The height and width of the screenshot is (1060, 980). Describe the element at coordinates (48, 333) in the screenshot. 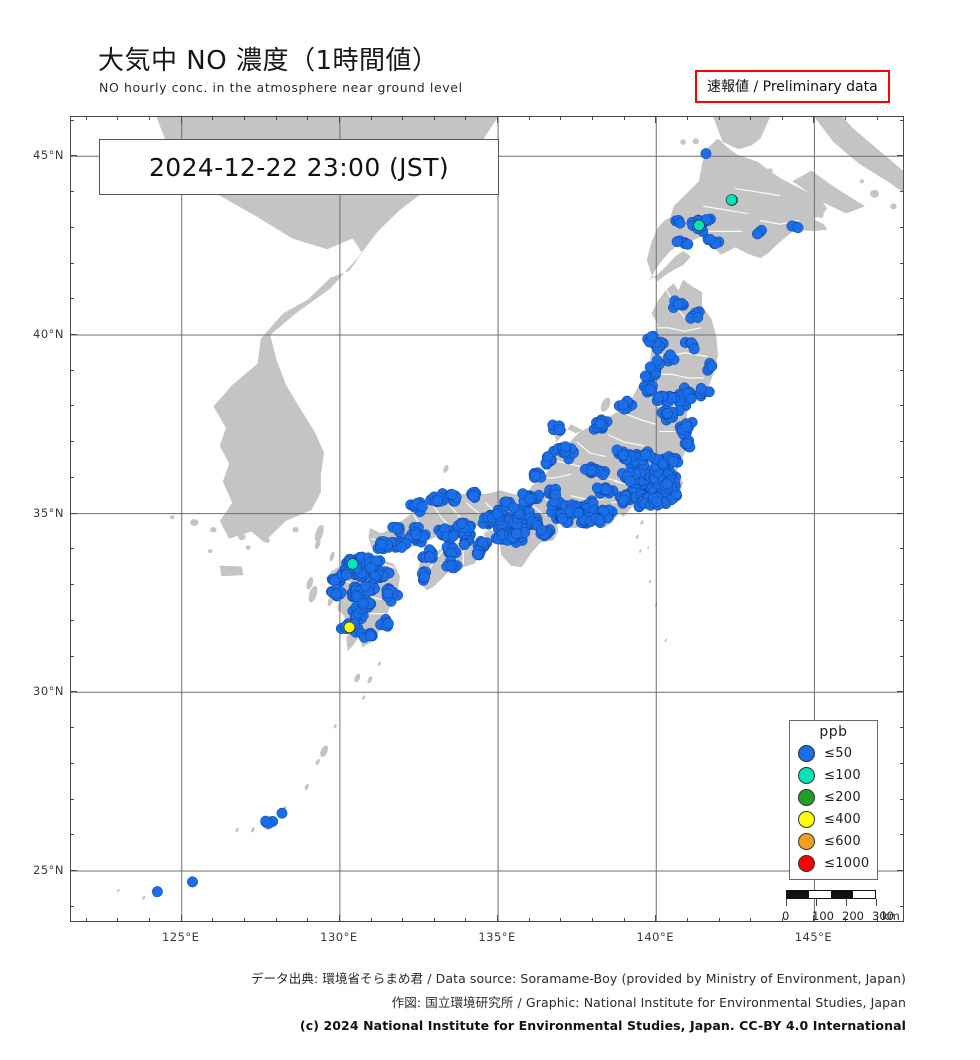

I see `lat-tick-label: 40°N` at that location.